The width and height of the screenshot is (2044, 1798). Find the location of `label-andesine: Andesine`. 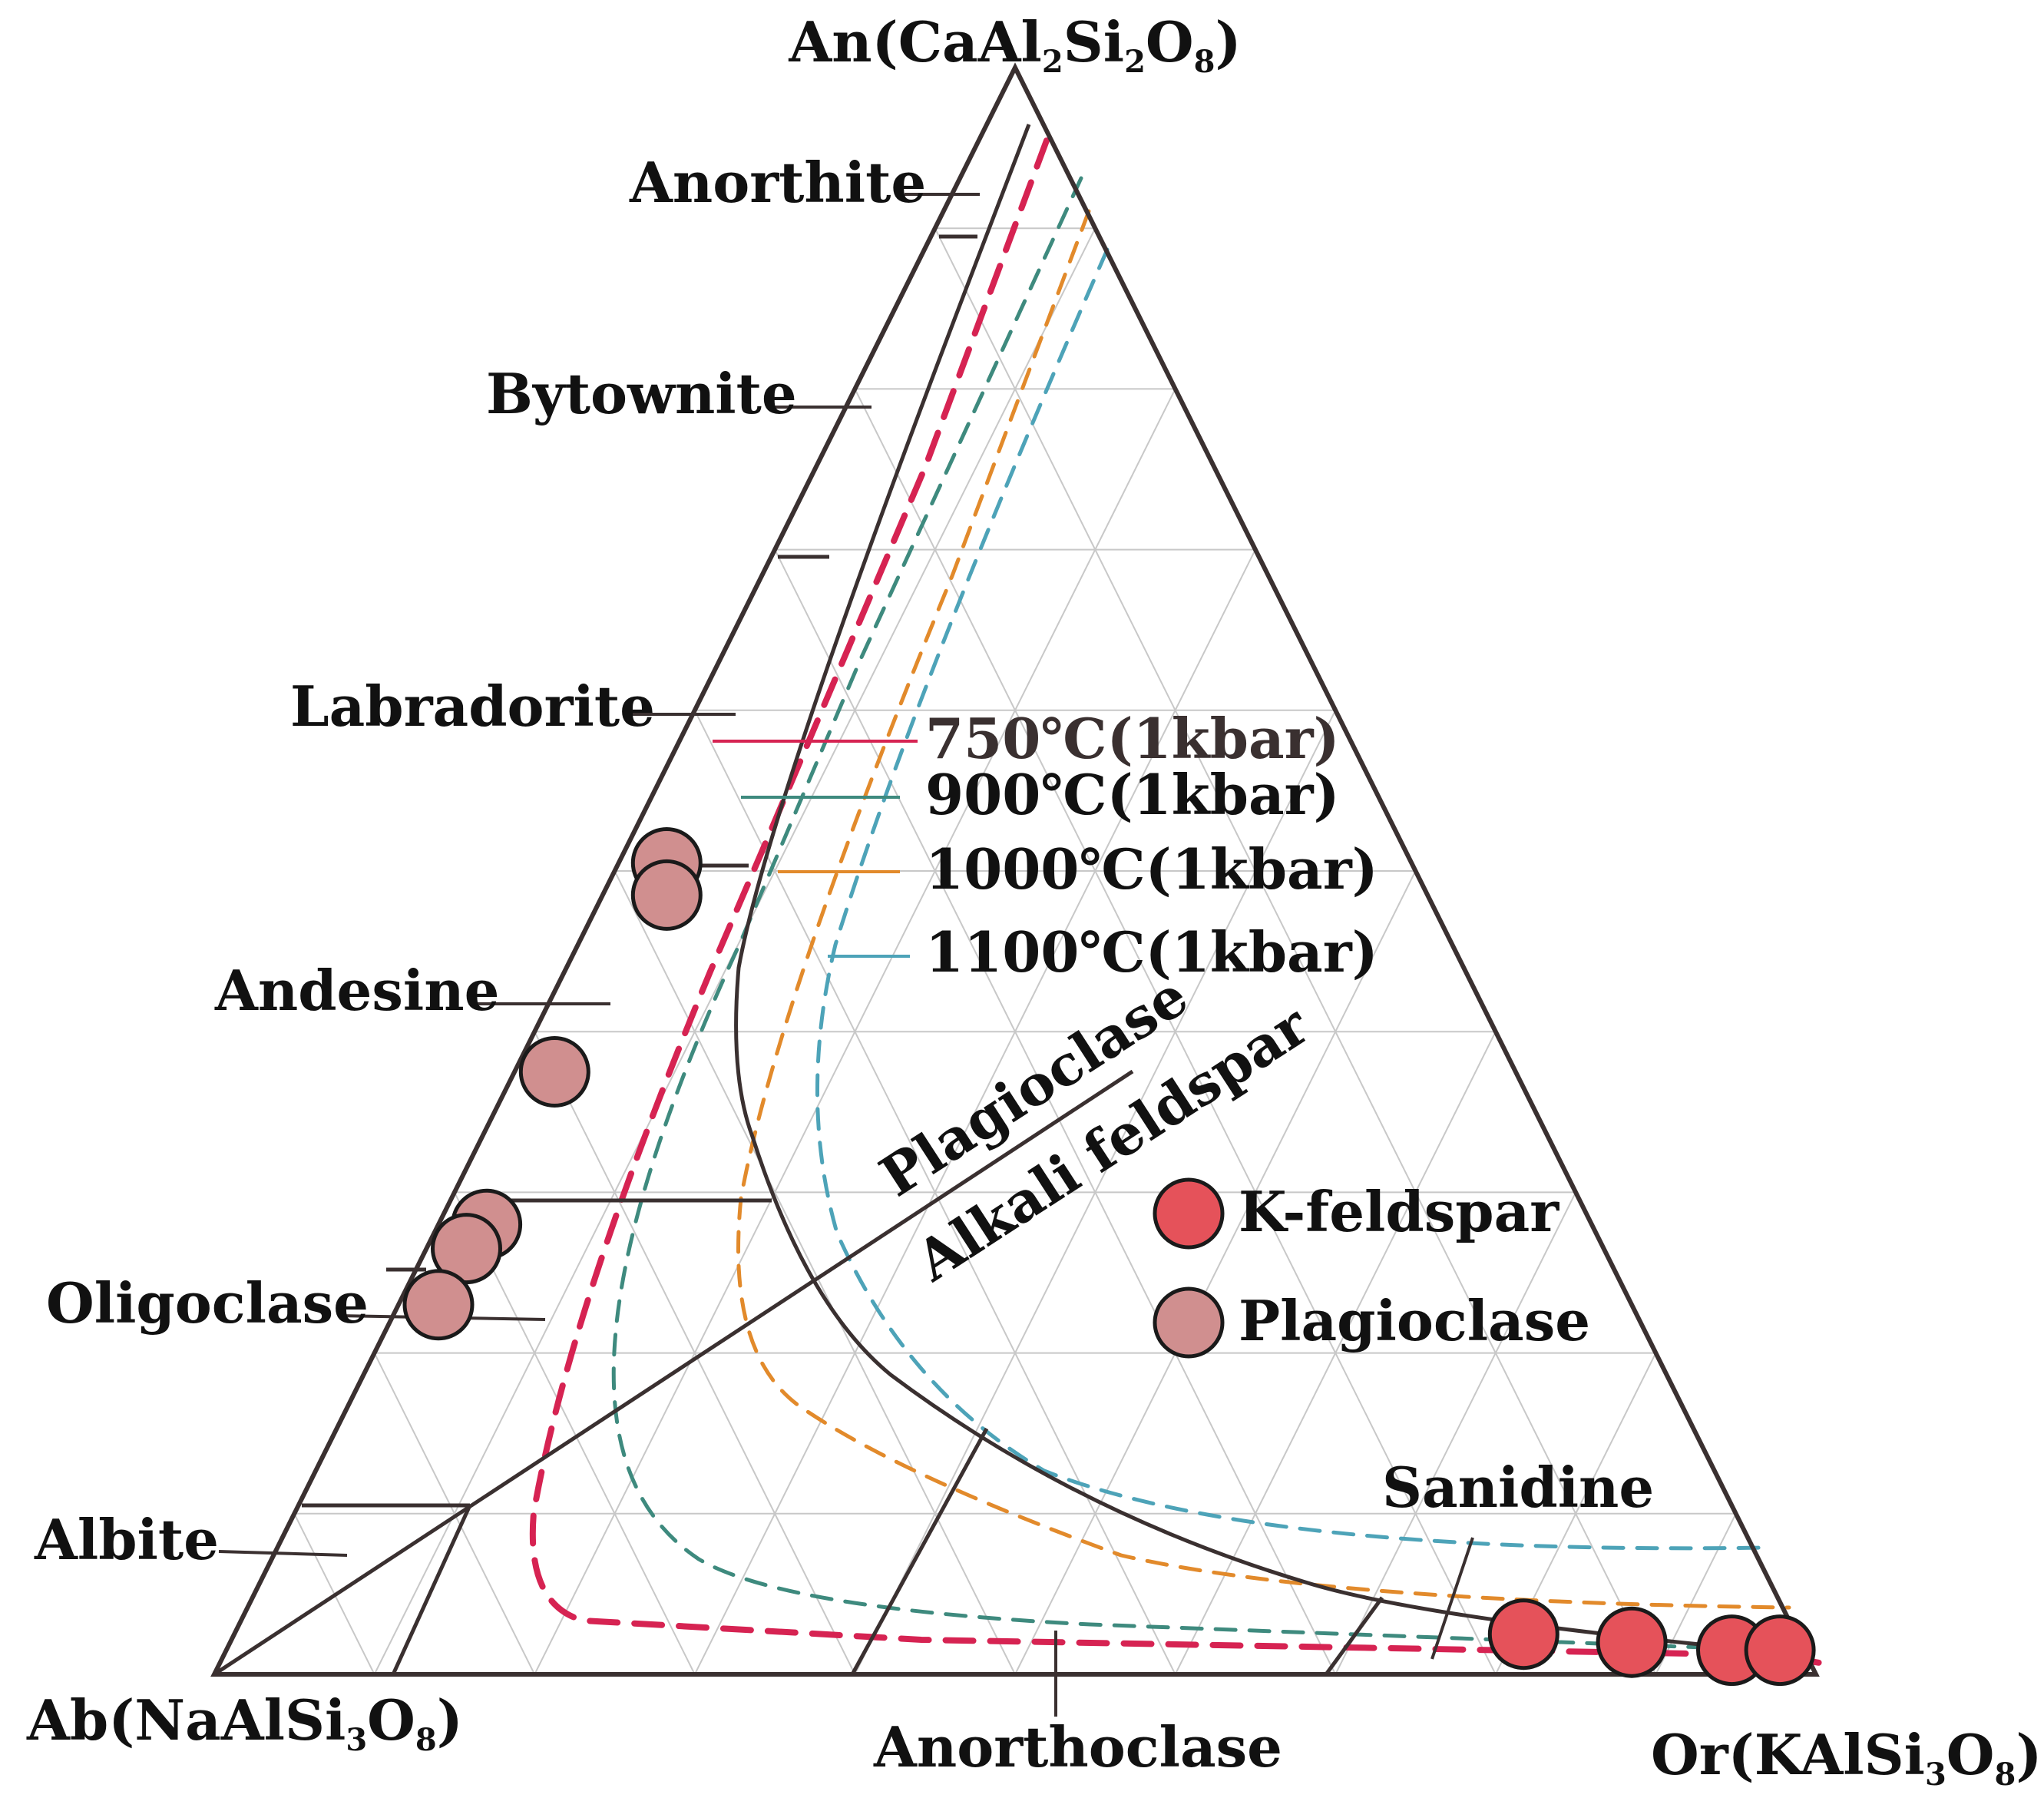

label-andesine: Andesine is located at coordinates (356, 990).